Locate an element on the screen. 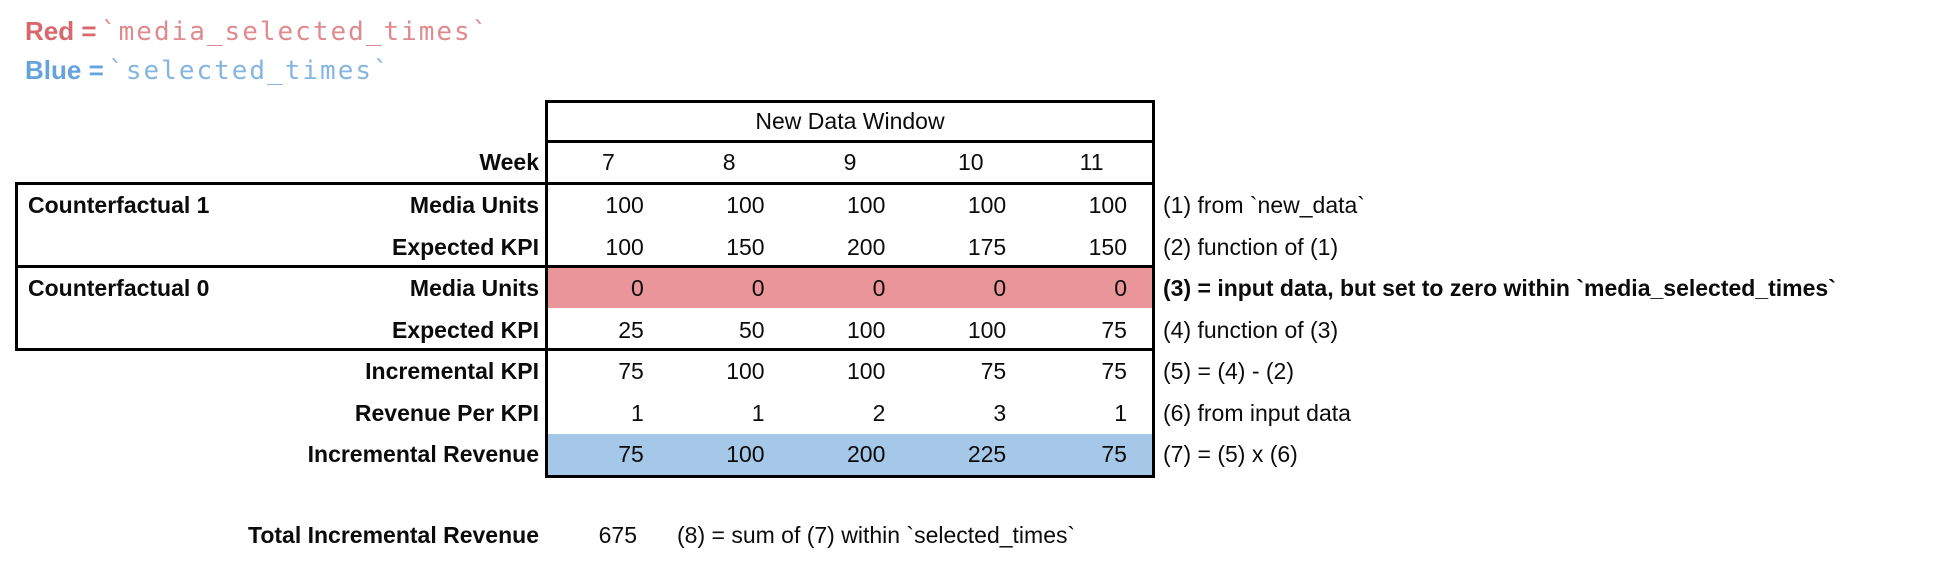 This screenshot has height=574, width=1960. counterfactual-0-box is located at coordinates (281, 308).